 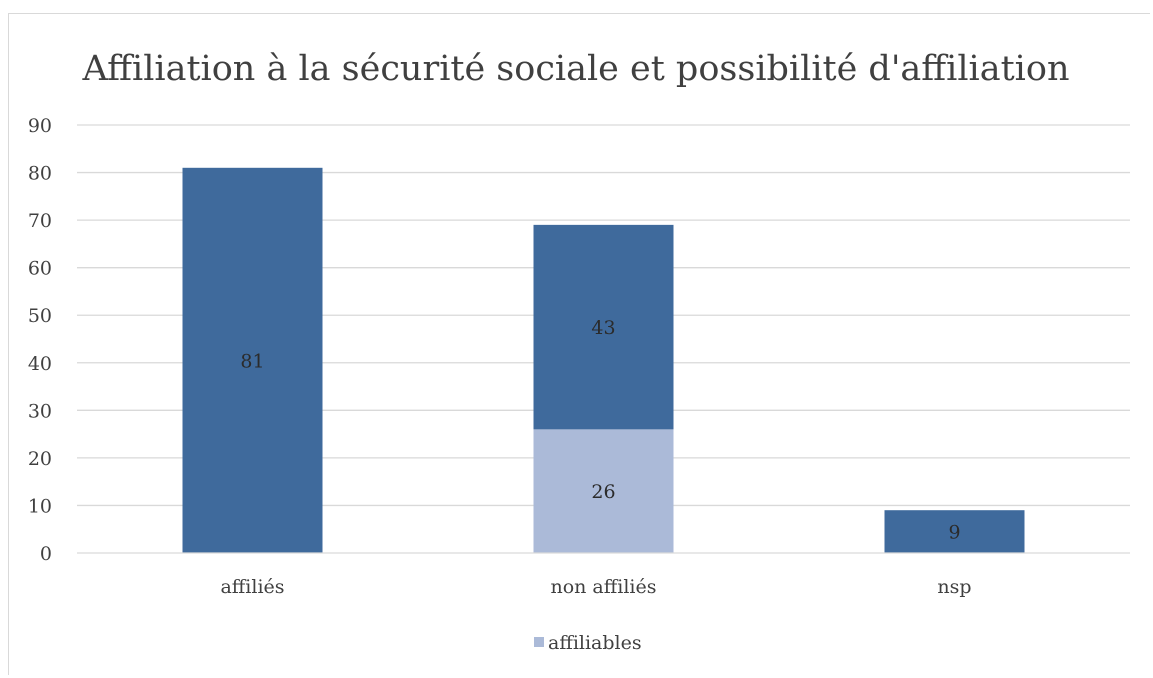 I want to click on y-tick-label: 30, so click(x=40, y=411).